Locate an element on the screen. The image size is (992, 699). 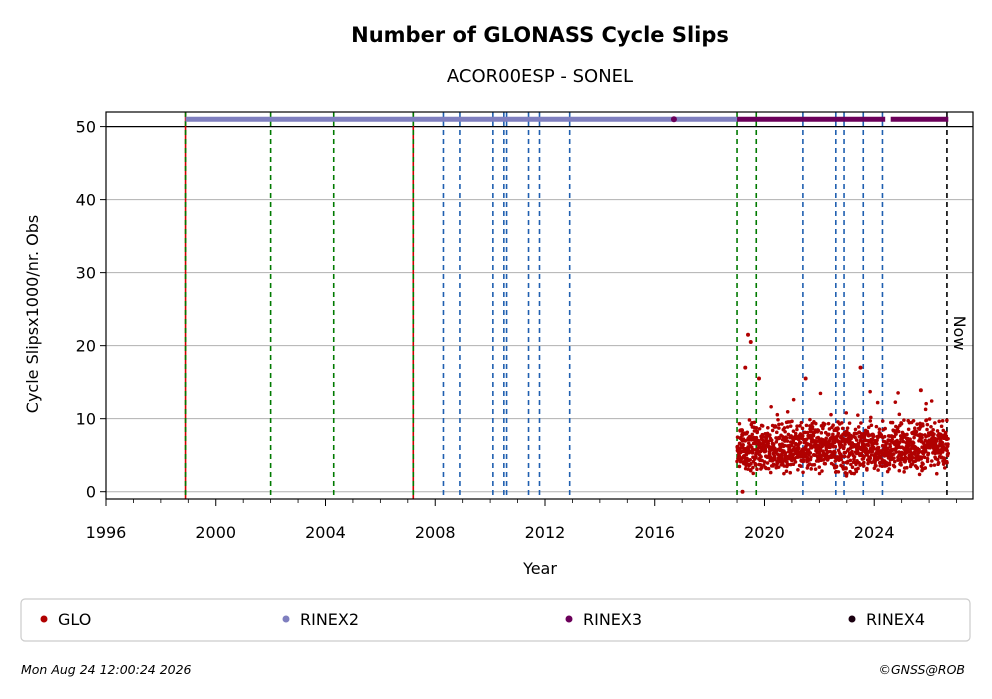
y-tick-label: 20 is located at coordinates (86, 346).